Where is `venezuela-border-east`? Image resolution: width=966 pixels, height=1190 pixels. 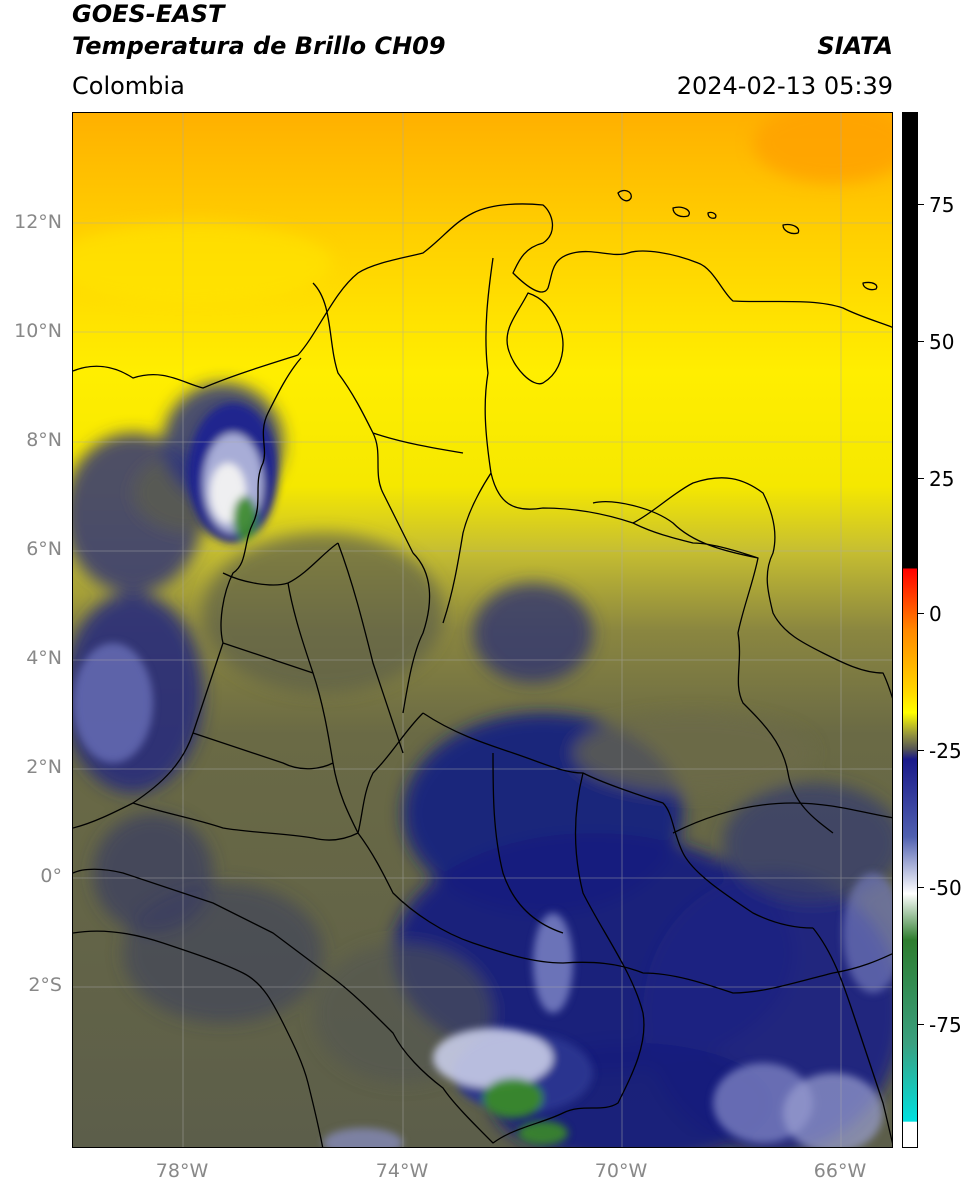
venezuela-border-east is located at coordinates (762, 588).